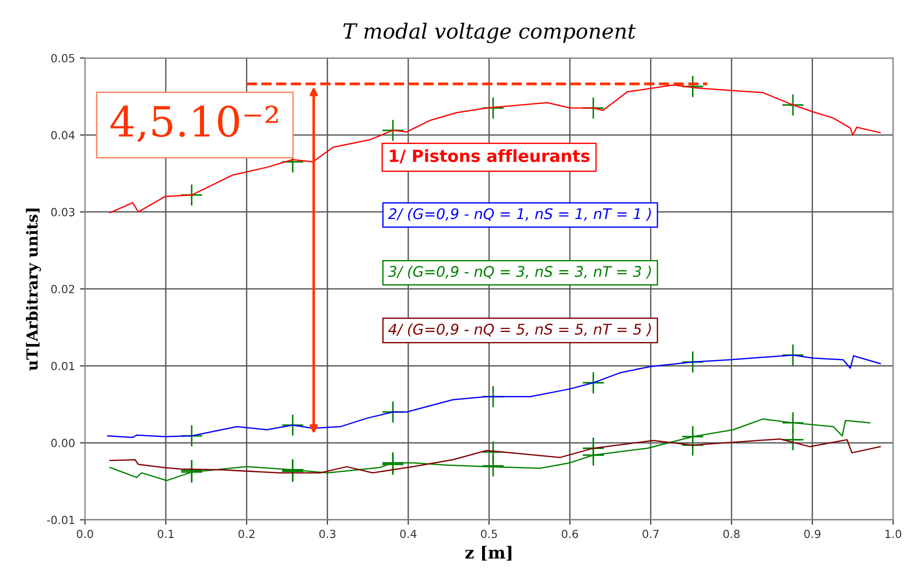  Describe the element at coordinates (33, 289) in the screenshot. I see `y-axis-title: uT[Arbitrary units]` at that location.